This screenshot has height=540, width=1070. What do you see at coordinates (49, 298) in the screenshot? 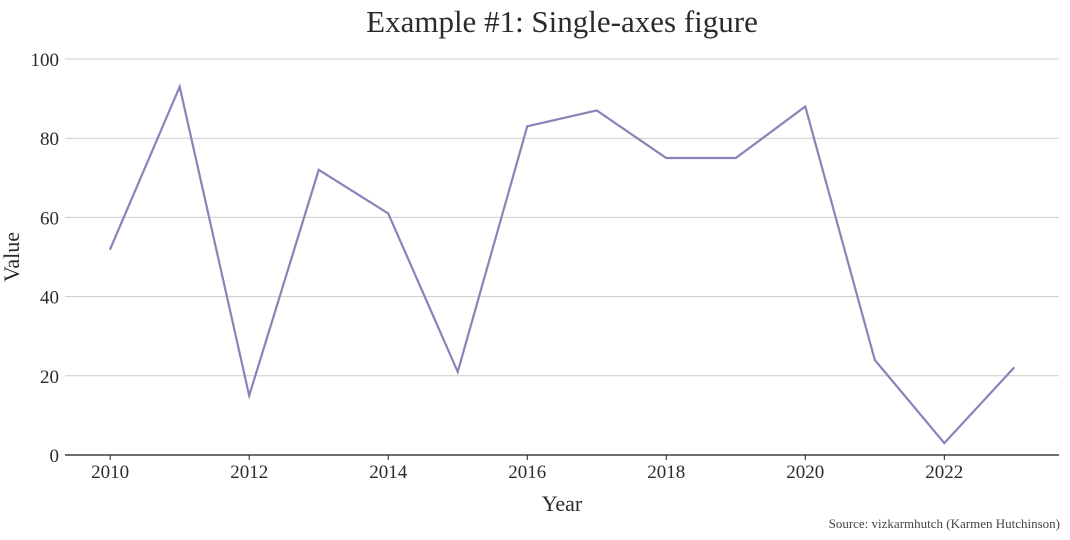
I see `y-tick-label-40: 40` at bounding box center [49, 298].